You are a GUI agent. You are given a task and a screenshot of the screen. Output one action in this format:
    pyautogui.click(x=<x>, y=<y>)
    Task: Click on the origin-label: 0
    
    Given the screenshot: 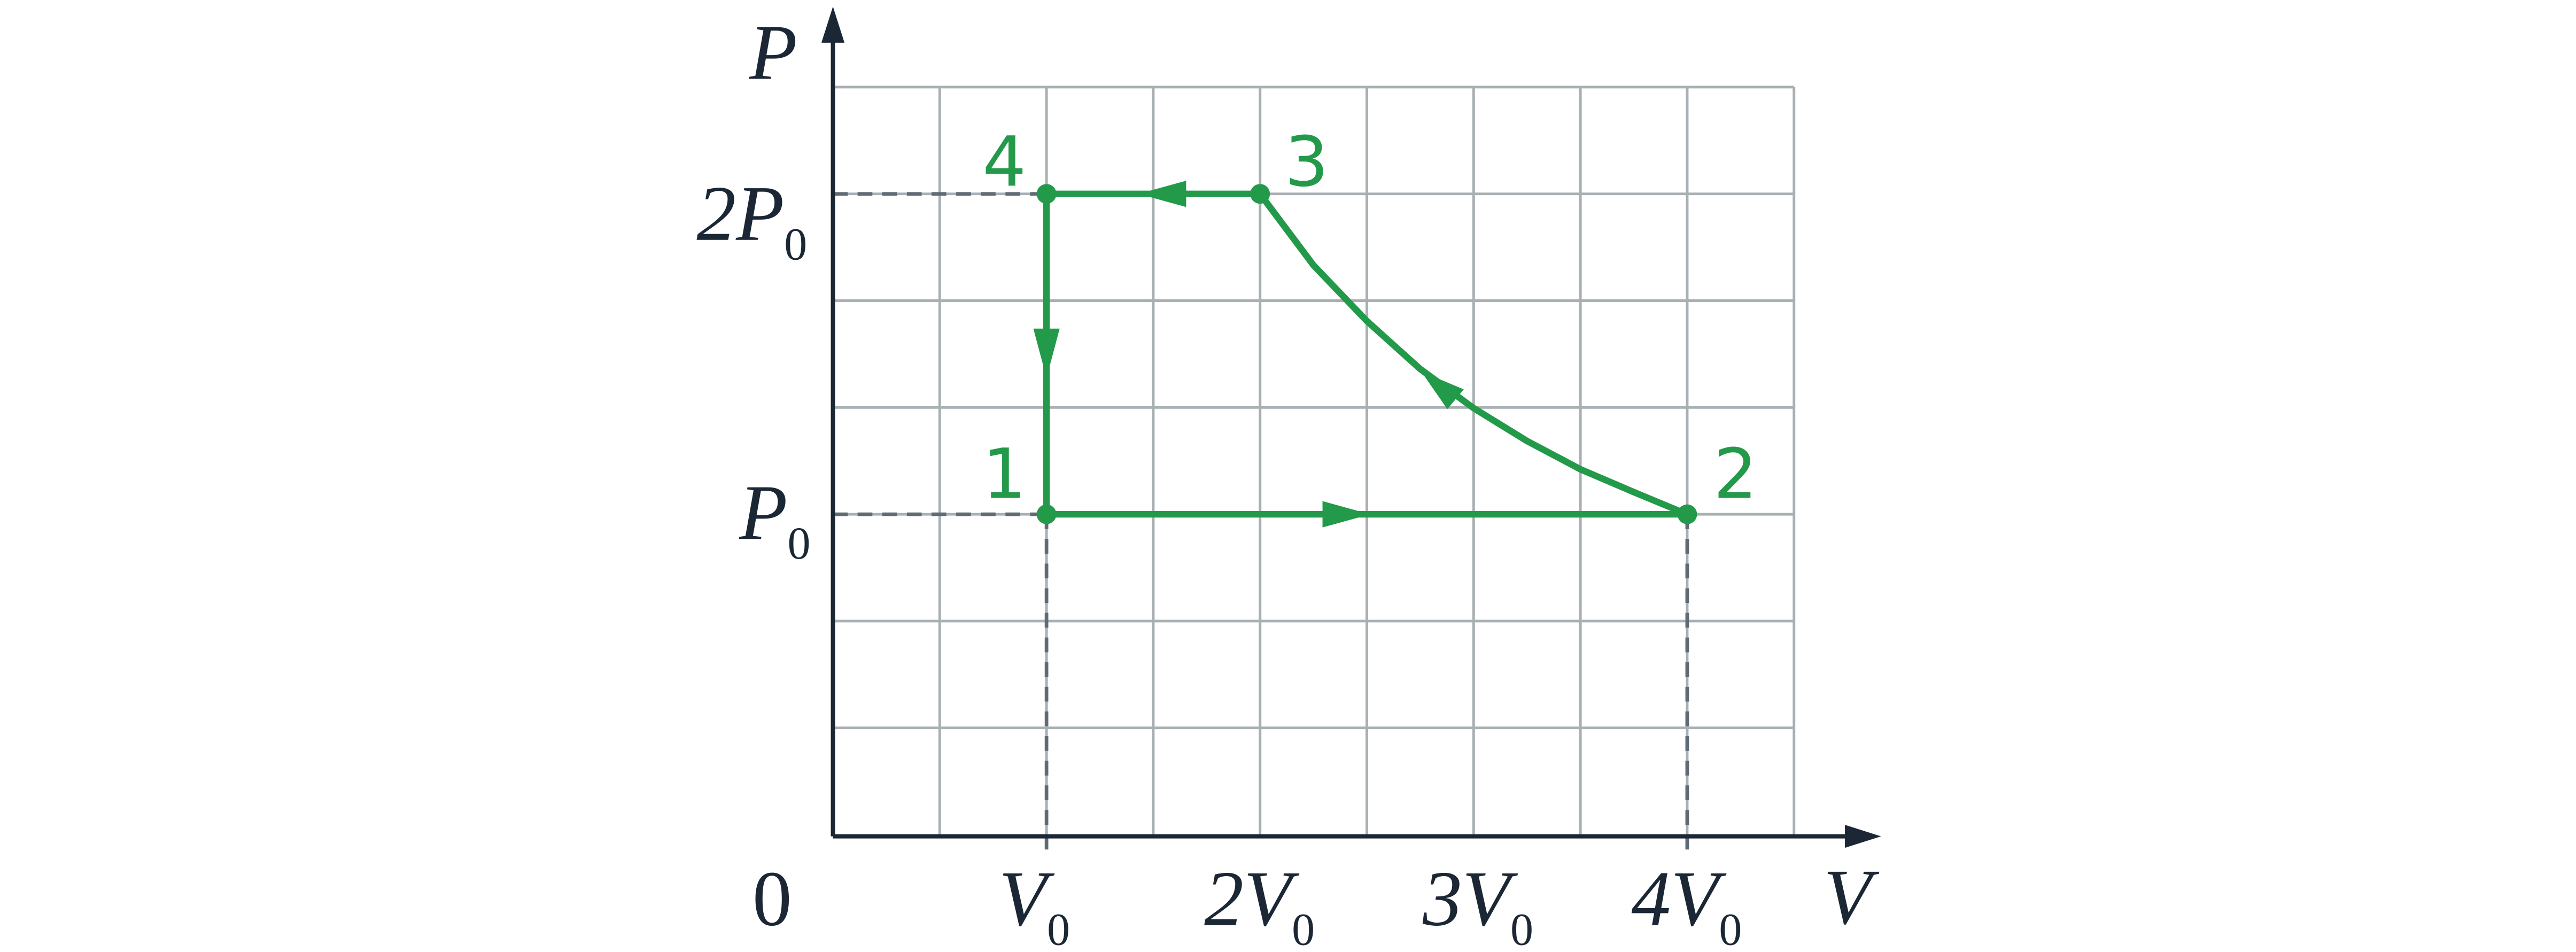 What is the action you would take?
    pyautogui.click(x=772, y=898)
    